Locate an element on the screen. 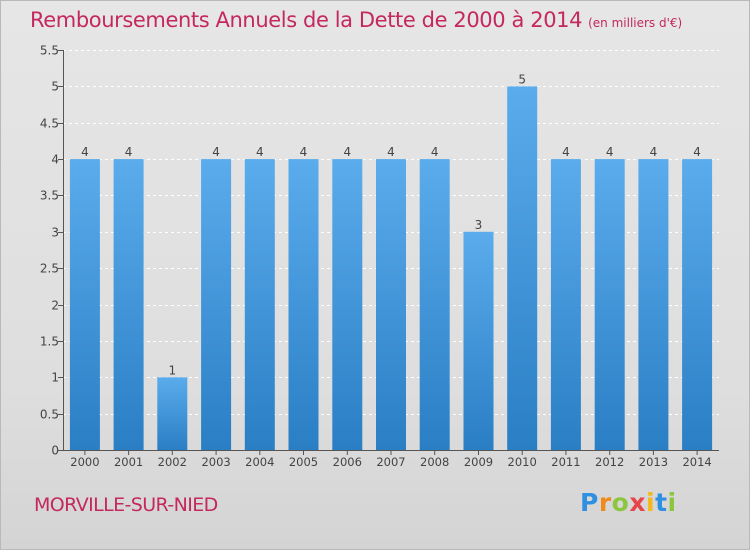 This screenshot has width=750, height=550. proxiti-logo: Proxiti is located at coordinates (628, 502).